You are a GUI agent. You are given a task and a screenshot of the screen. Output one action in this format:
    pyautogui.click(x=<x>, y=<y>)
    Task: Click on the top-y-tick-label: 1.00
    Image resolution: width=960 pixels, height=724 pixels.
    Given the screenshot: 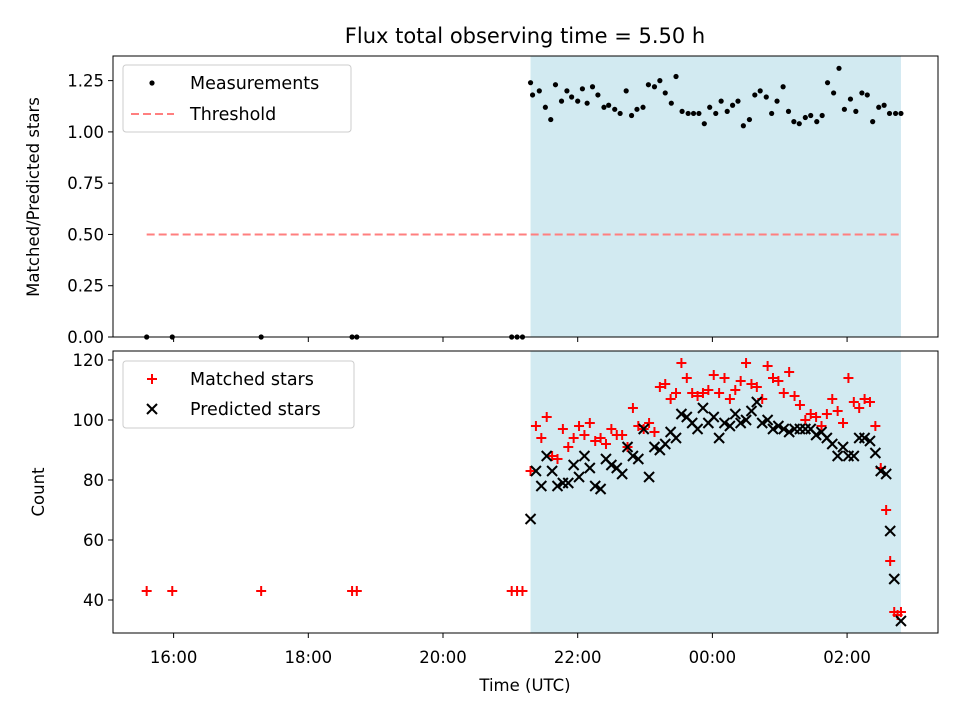 What is the action you would take?
    pyautogui.click(x=85, y=132)
    